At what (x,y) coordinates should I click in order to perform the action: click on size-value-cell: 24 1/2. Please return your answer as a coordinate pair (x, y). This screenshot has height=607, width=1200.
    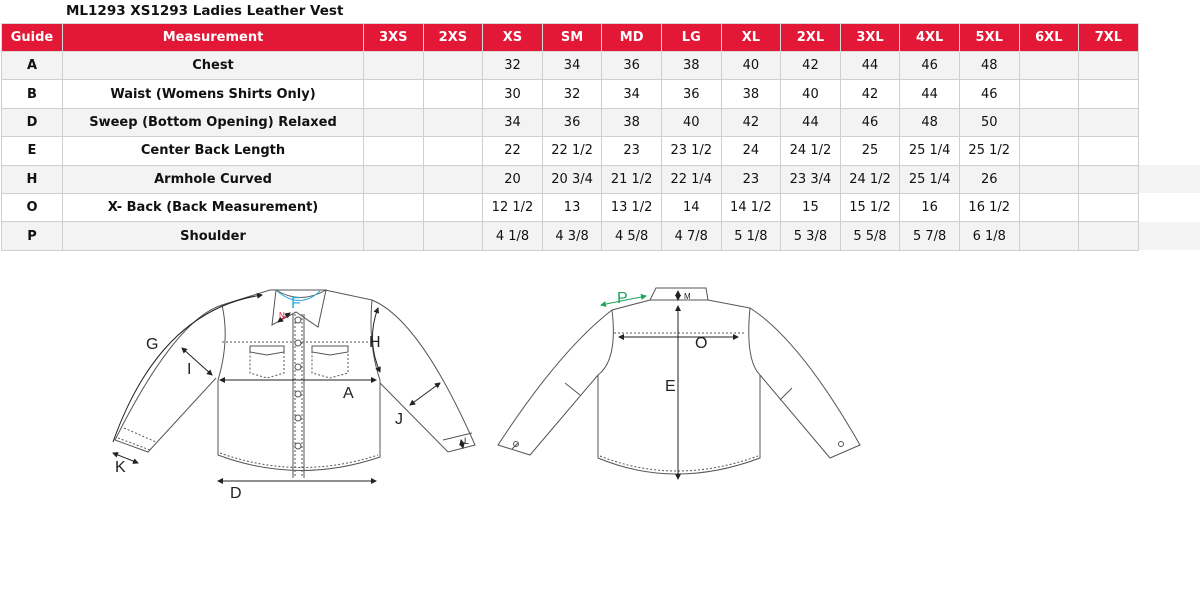
    Looking at the image, I should click on (810, 151).